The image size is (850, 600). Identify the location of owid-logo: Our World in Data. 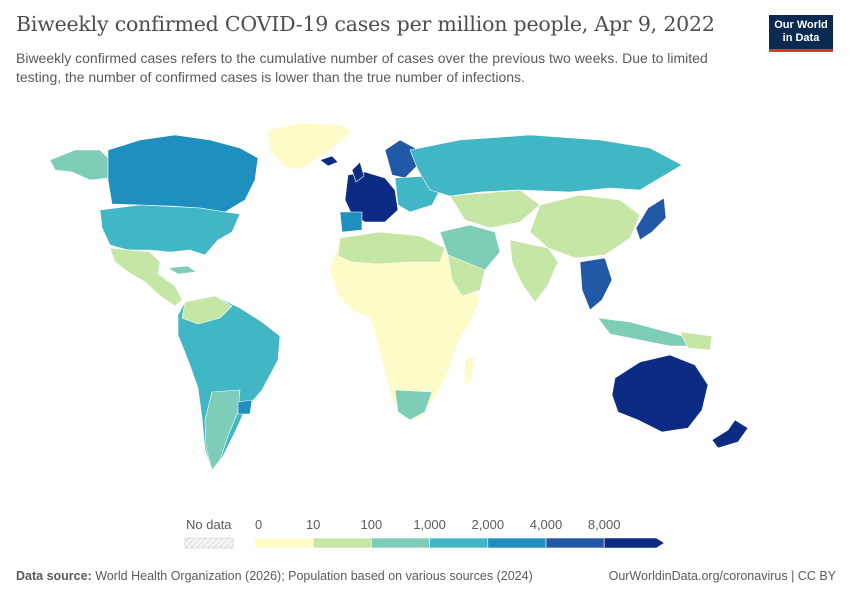
(801, 33).